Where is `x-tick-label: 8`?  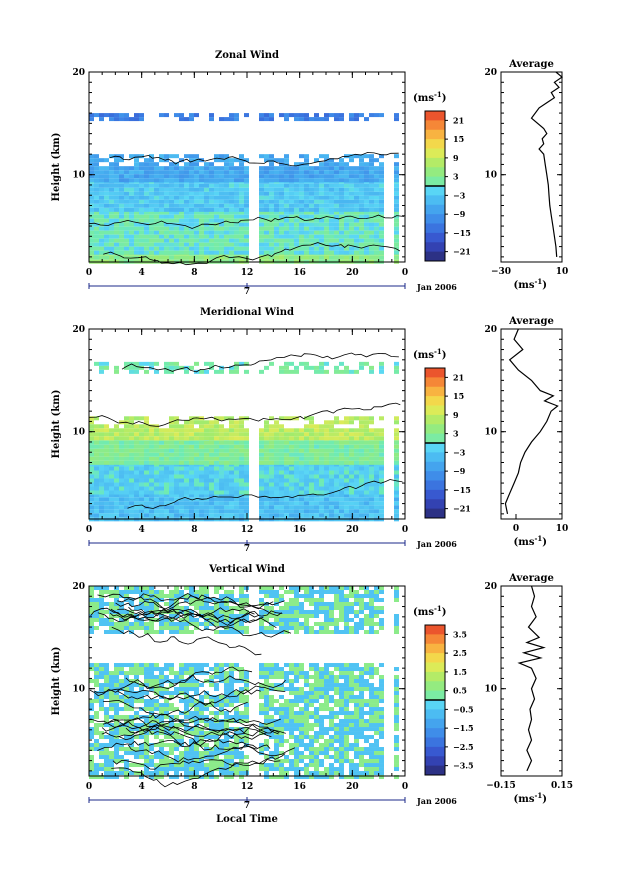
x-tick-label: 8 is located at coordinates (194, 530).